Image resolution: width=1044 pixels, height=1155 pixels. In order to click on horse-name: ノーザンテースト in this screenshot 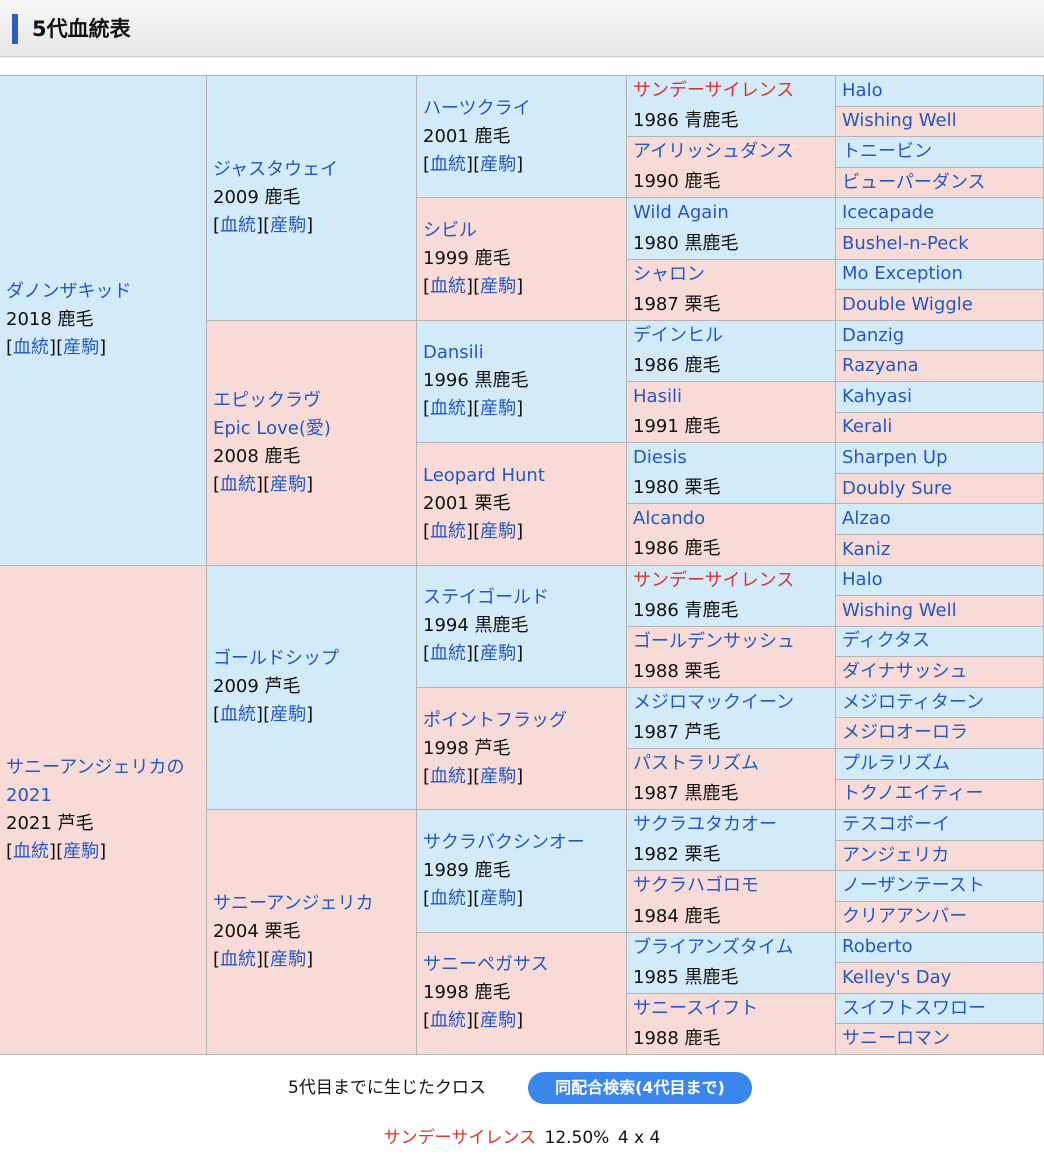, I will do `click(913, 886)`.